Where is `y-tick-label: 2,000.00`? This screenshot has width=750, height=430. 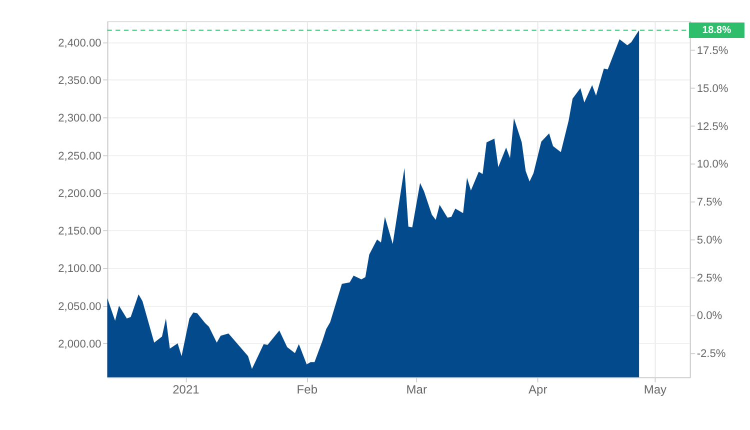 y-tick-label: 2,000.00 is located at coordinates (80, 344).